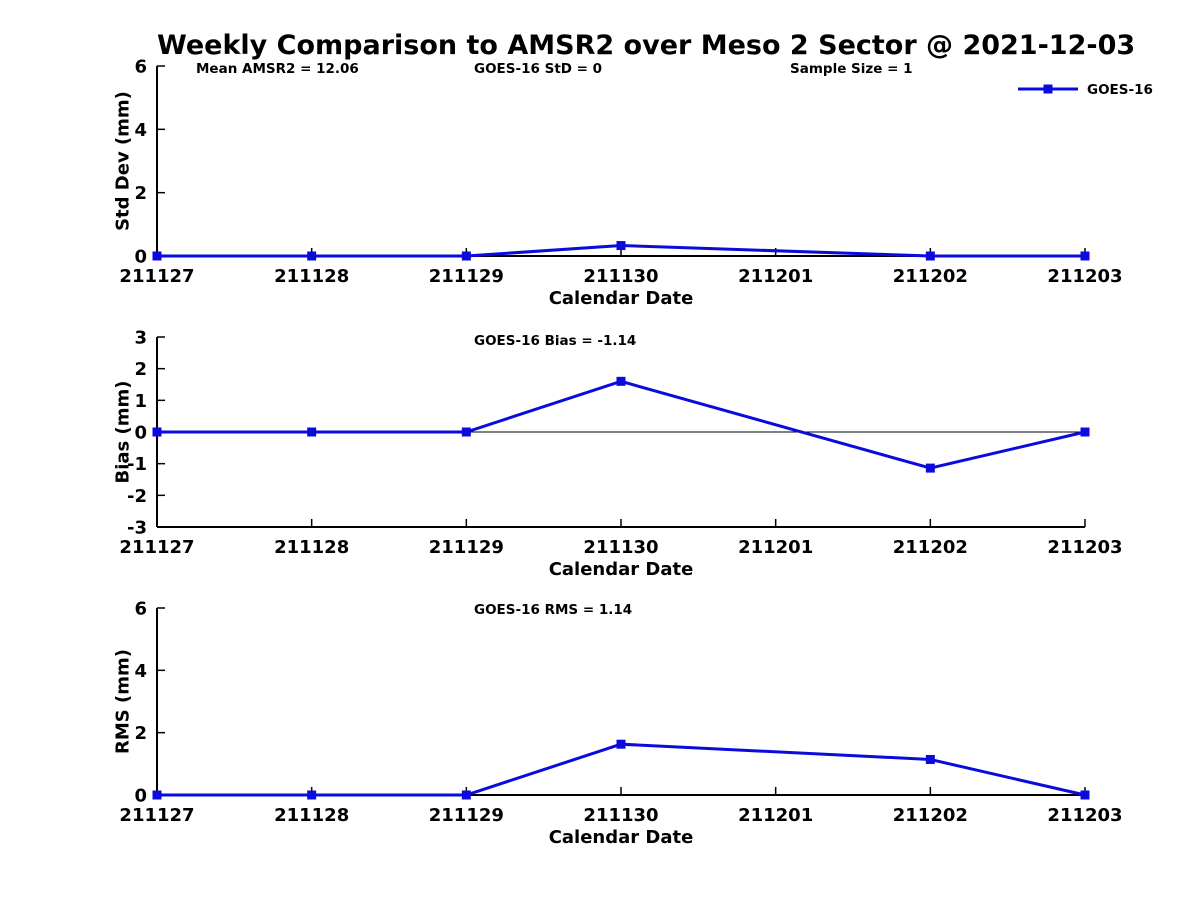 This screenshot has height=900, width=1200. Describe the element at coordinates (122, 432) in the screenshot. I see `y-axis-title: Bias (mm)` at that location.